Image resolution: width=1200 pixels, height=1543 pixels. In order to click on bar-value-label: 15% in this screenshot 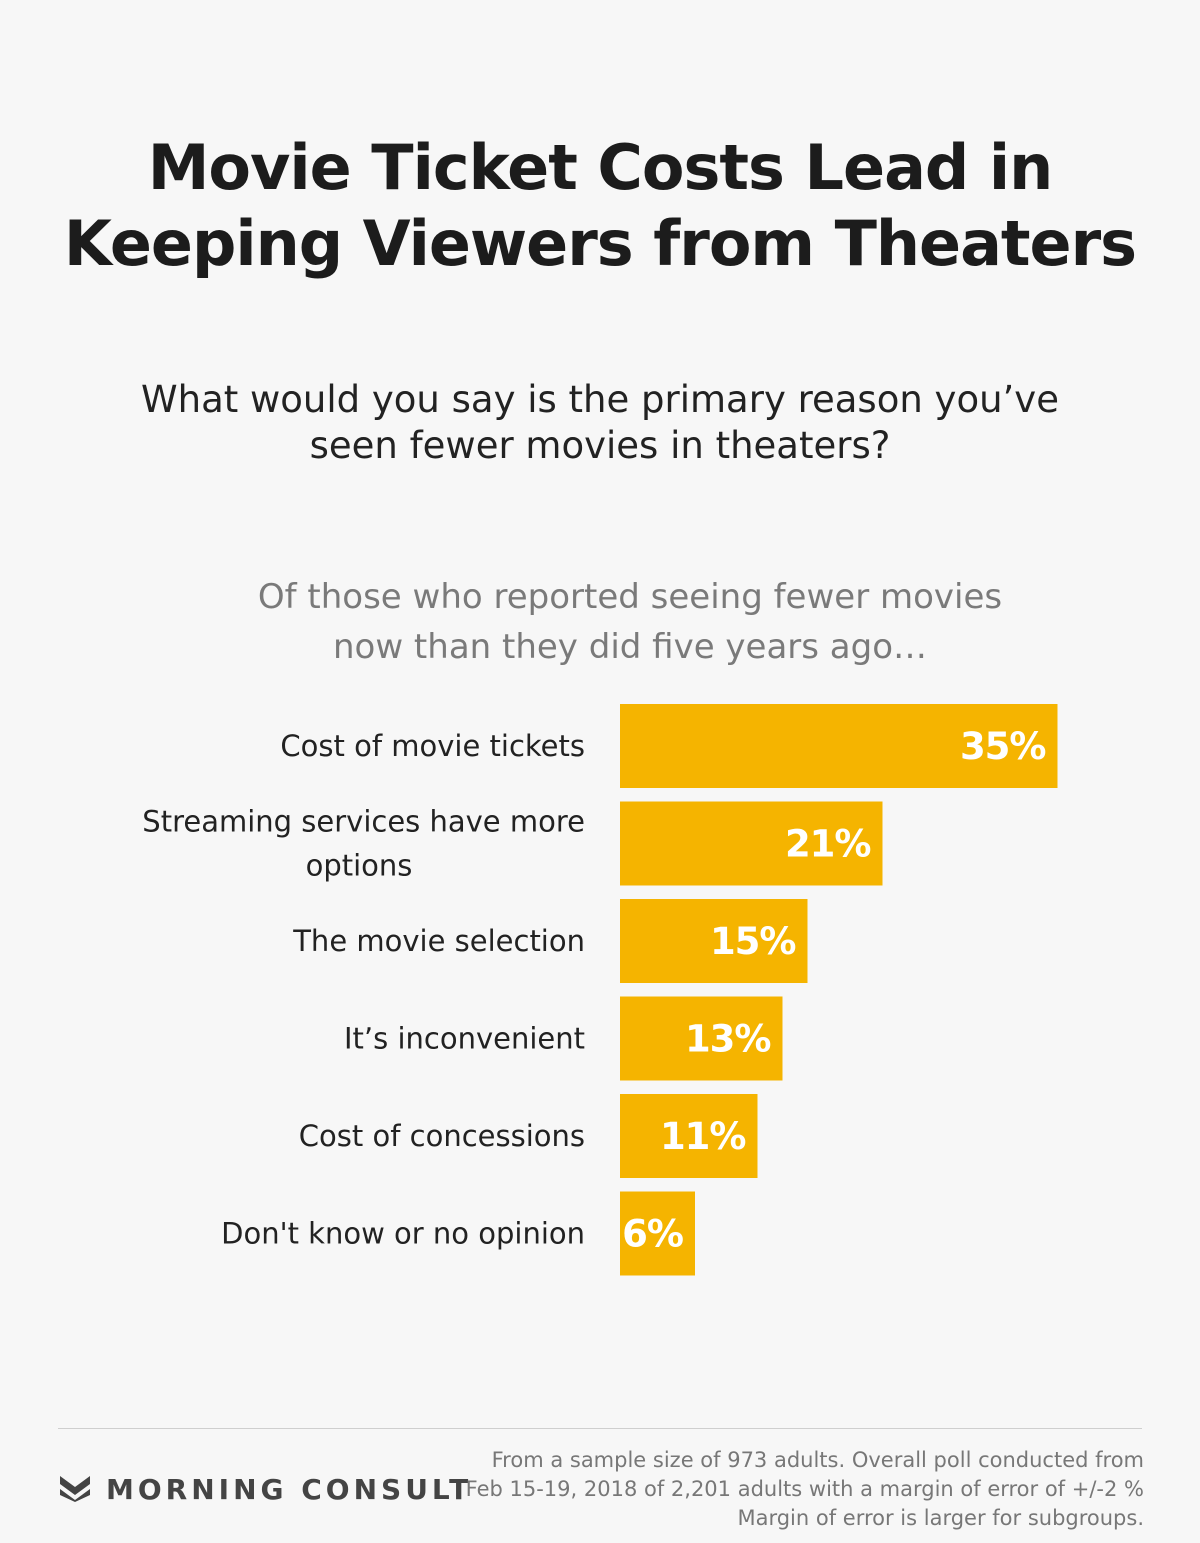, I will do `click(753, 941)`.